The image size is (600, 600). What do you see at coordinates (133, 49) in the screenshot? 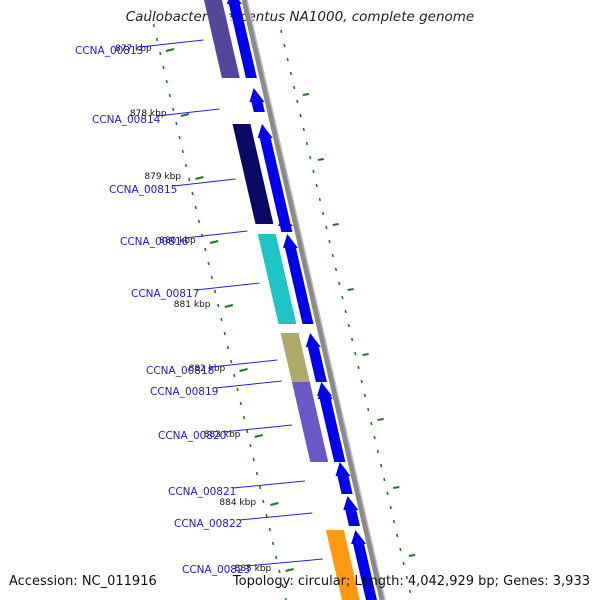
I see `scale-tick-label: 877 kbp` at bounding box center [133, 49].